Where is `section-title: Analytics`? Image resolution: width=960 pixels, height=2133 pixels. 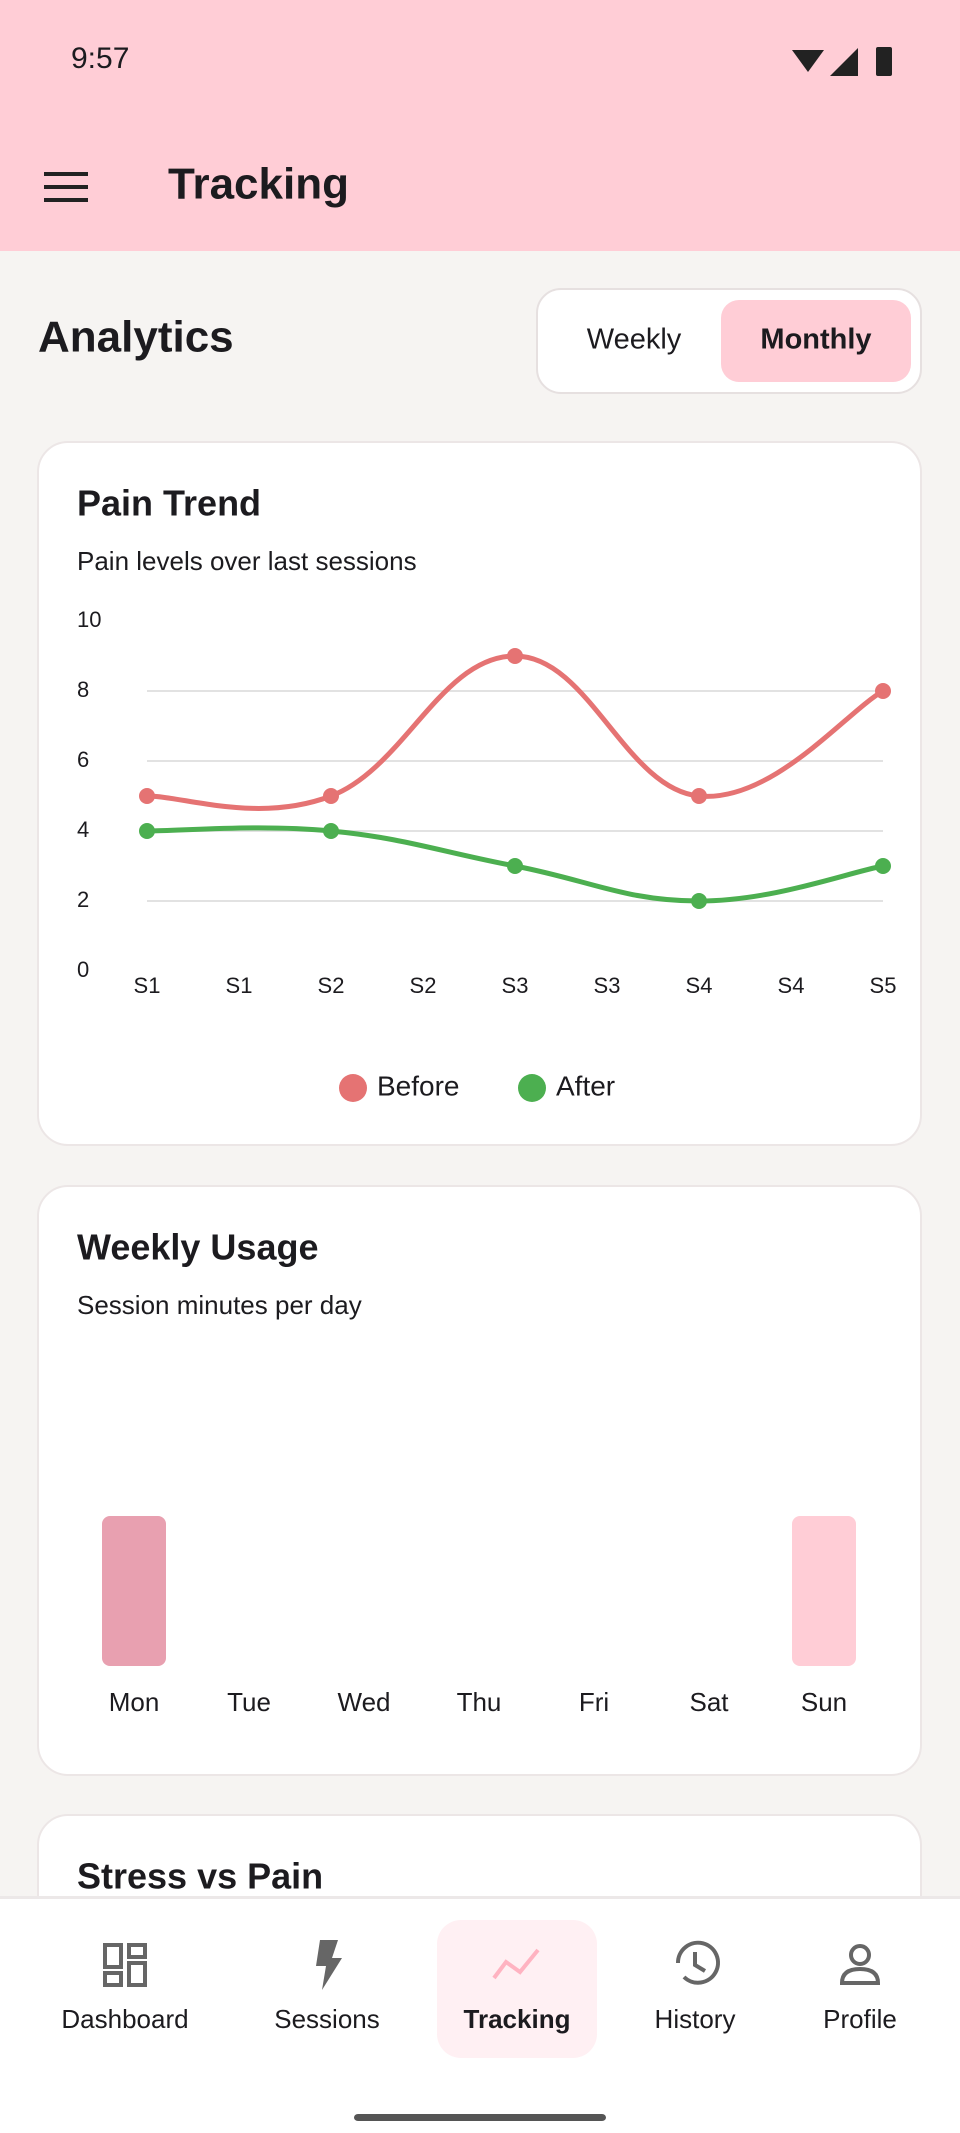 section-title: Analytics is located at coordinates (136, 337).